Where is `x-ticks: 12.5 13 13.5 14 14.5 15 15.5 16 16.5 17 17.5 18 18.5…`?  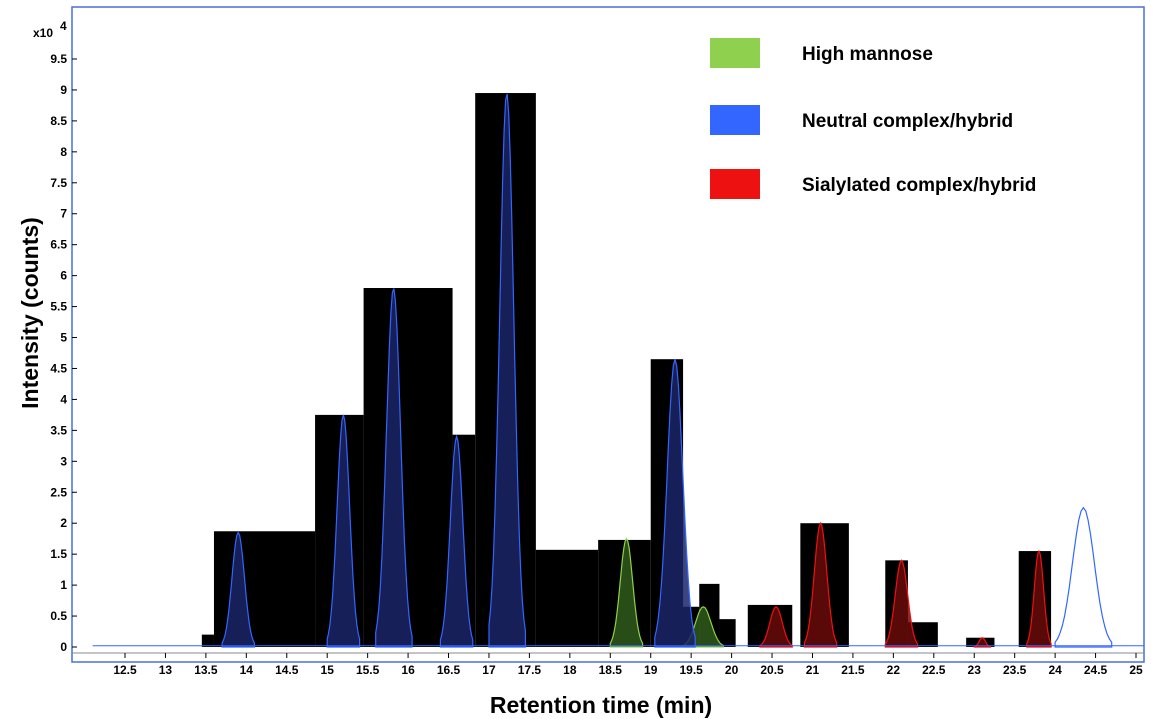 x-ticks: 12.5 13 13.5 14 14.5 15 15.5 16 16.5 17 17.5 18 18.5… is located at coordinates (628, 665).